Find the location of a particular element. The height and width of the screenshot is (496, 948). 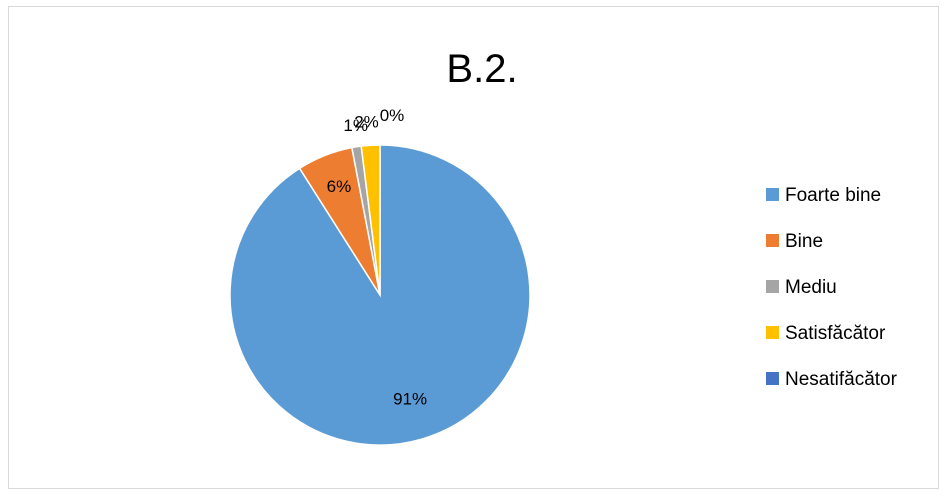

data-label-nesatifacator: 0% is located at coordinates (392, 115).